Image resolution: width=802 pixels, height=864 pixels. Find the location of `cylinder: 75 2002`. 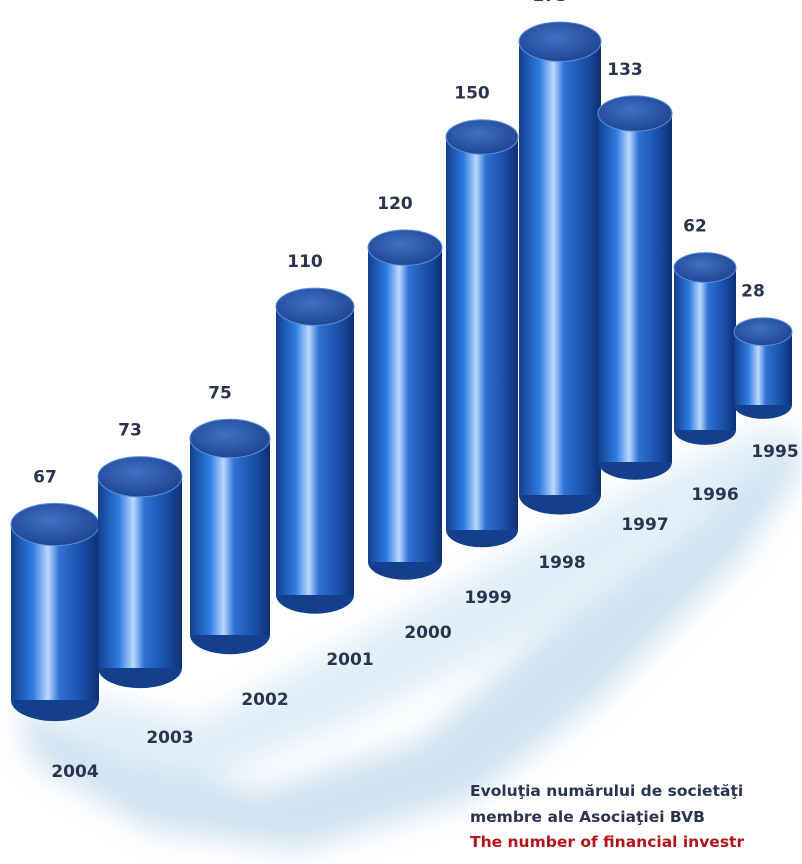

cylinder: 75 2002 is located at coordinates (239, 546).